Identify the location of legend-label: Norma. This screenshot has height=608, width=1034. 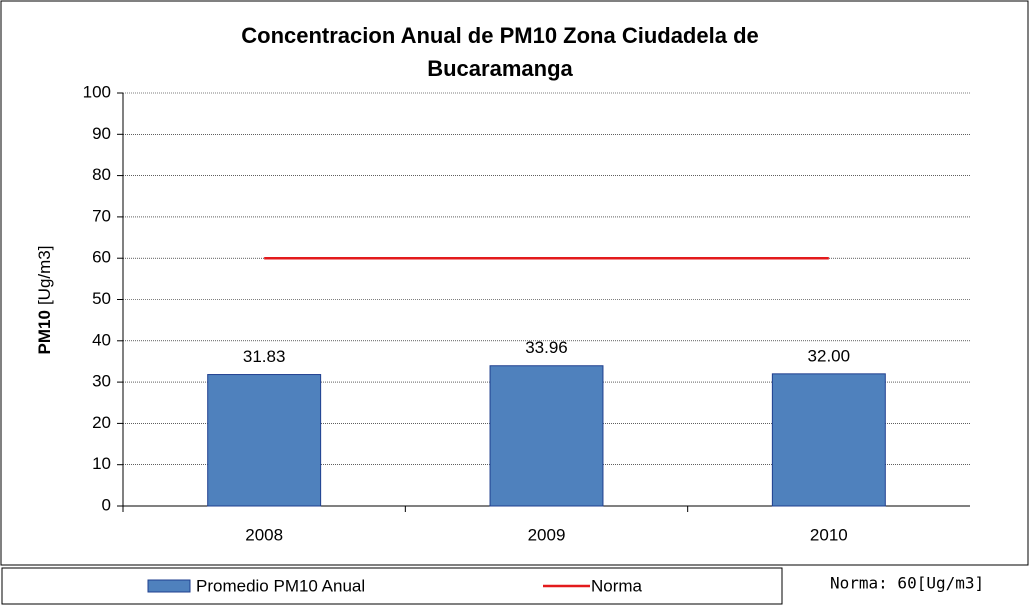
(617, 585).